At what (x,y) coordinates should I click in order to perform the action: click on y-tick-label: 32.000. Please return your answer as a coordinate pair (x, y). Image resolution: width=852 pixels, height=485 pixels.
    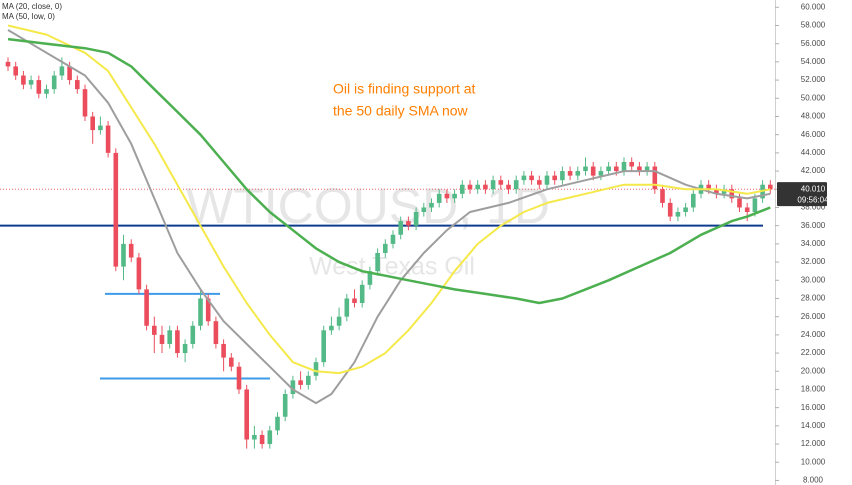
    Looking at the image, I should click on (813, 261).